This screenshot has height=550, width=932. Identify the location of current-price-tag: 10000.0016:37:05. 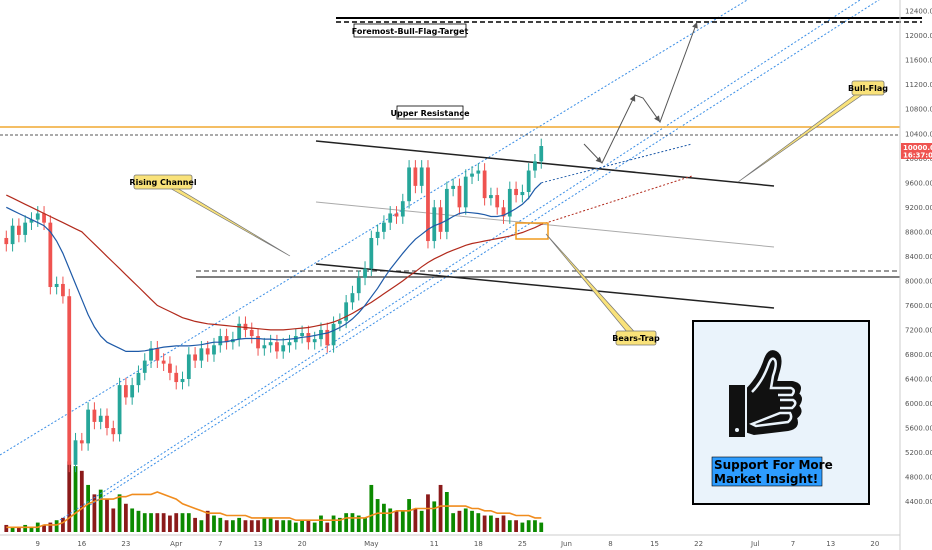
(916, 151).